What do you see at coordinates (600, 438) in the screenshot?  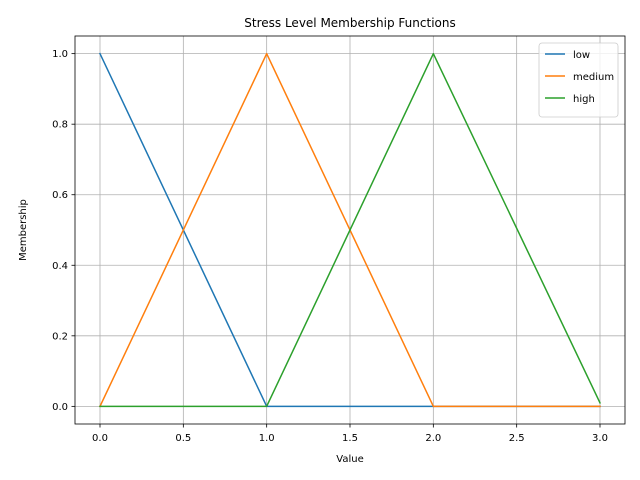 I see `x-tick-label: 3.0` at bounding box center [600, 438].